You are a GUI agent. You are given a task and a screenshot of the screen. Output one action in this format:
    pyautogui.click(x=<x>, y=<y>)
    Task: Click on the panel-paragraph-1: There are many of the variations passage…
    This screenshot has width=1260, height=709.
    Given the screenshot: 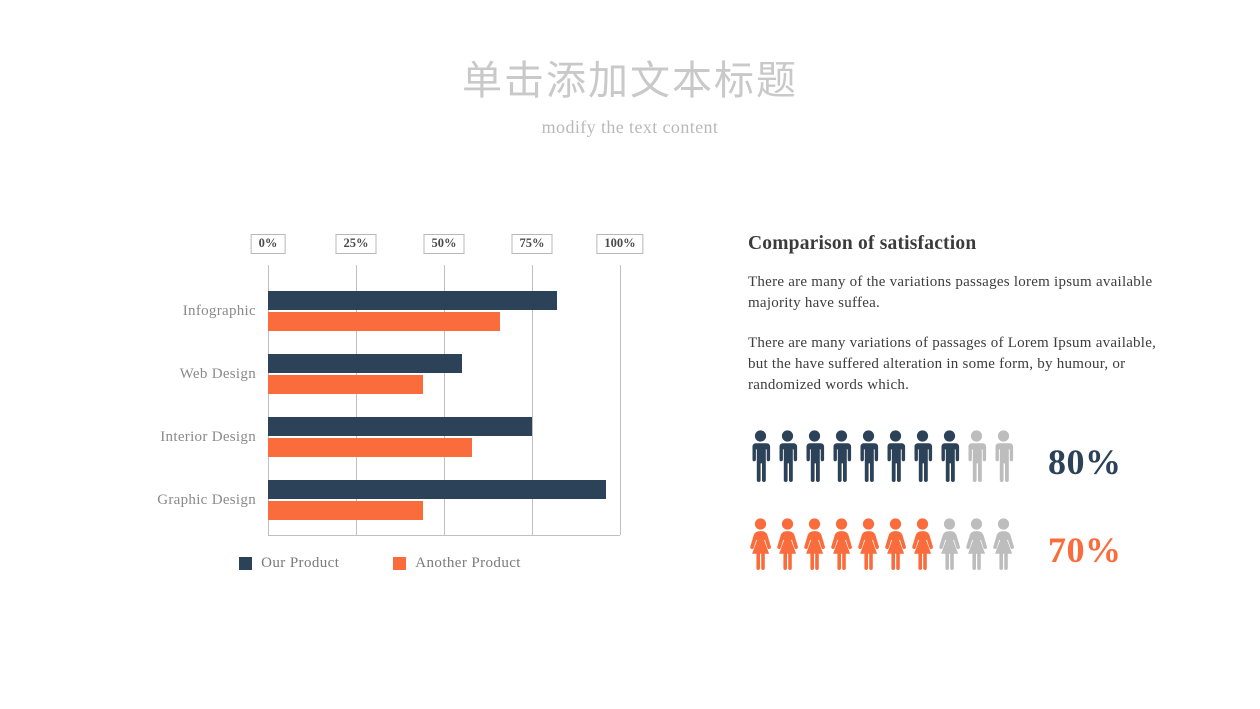 What is the action you would take?
    pyautogui.click(x=950, y=292)
    